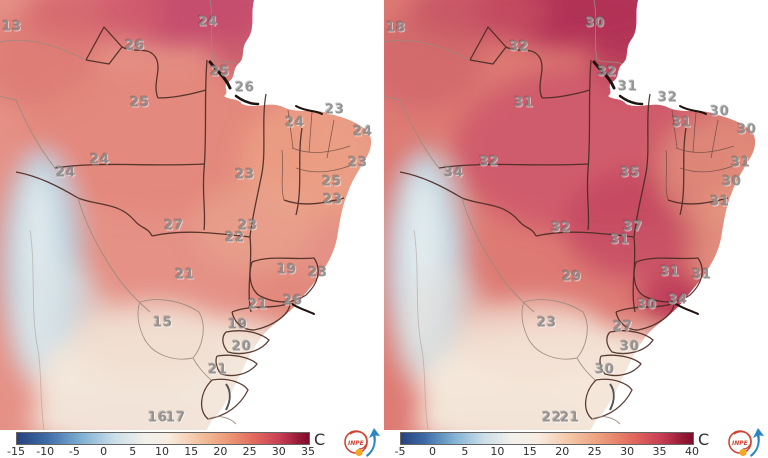  Describe the element at coordinates (547, 438) in the screenshot. I see `right-colorbar-gradient` at that location.